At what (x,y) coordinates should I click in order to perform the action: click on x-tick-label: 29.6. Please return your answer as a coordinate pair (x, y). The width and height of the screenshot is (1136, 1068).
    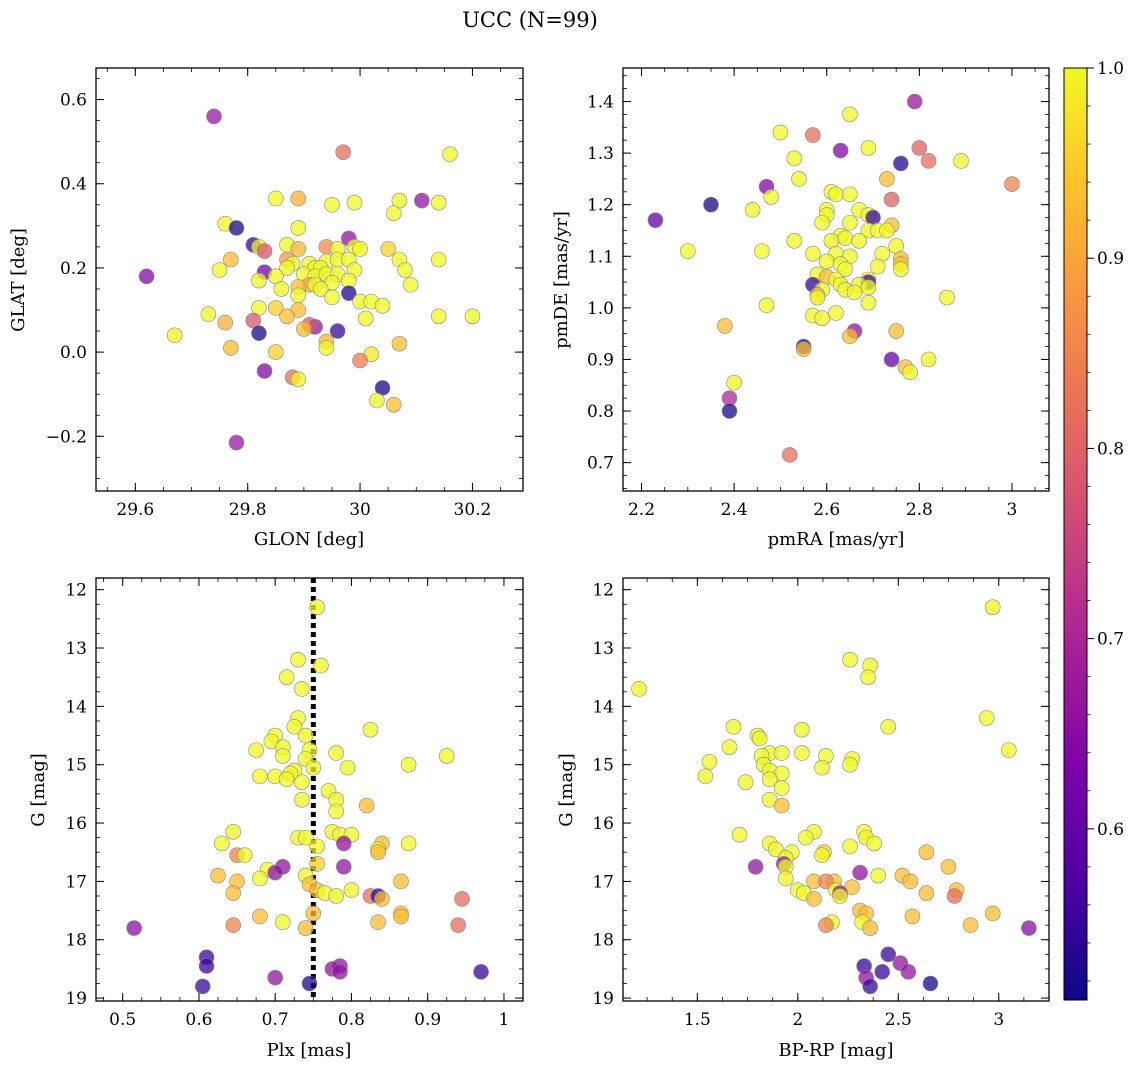
    Looking at the image, I should click on (135, 510).